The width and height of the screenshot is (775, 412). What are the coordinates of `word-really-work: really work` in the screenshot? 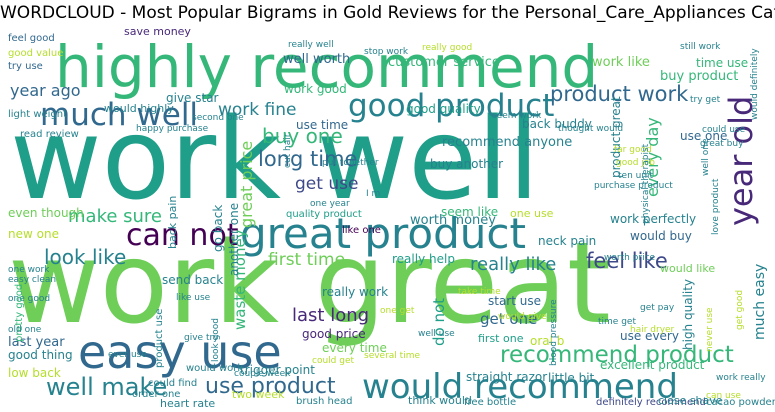 It's located at (355, 292).